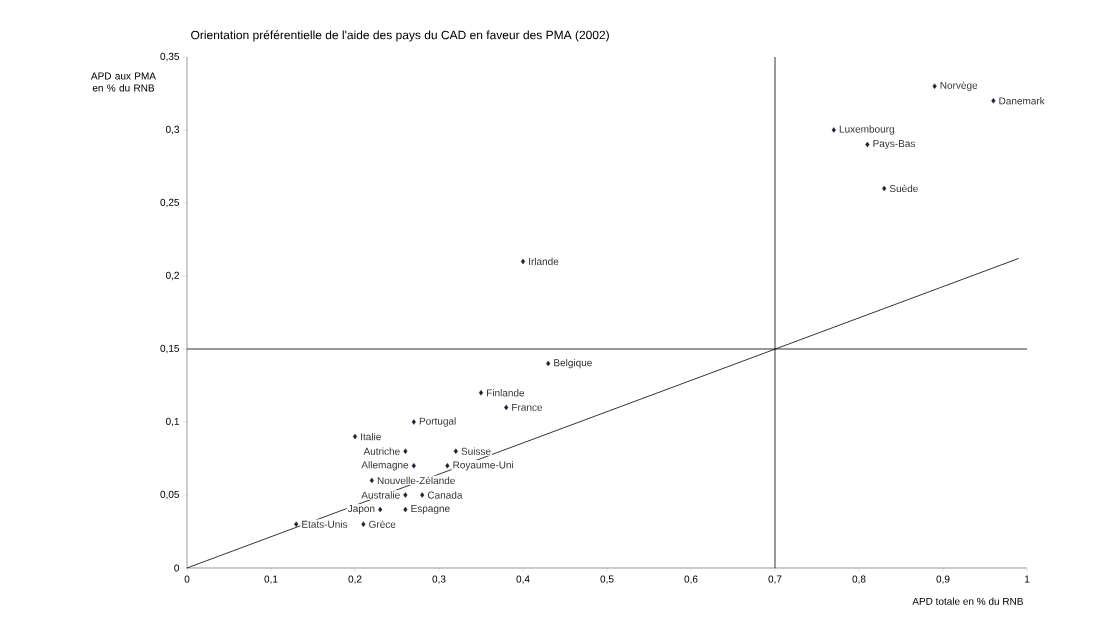  I want to click on annotation: Royaume-Uni, so click(483, 466).